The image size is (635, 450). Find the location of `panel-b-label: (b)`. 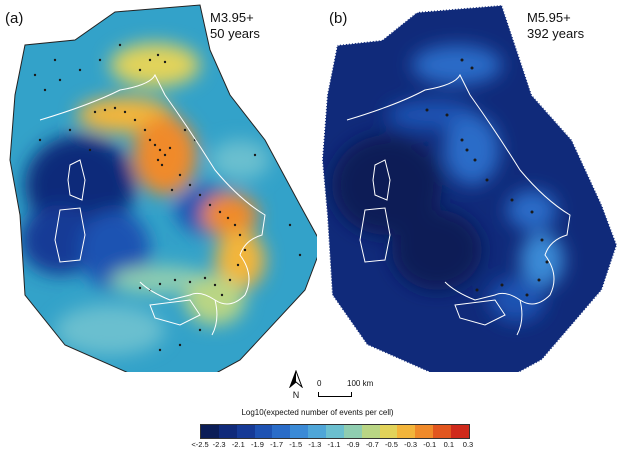

panel-b-label: (b) is located at coordinates (338, 18).